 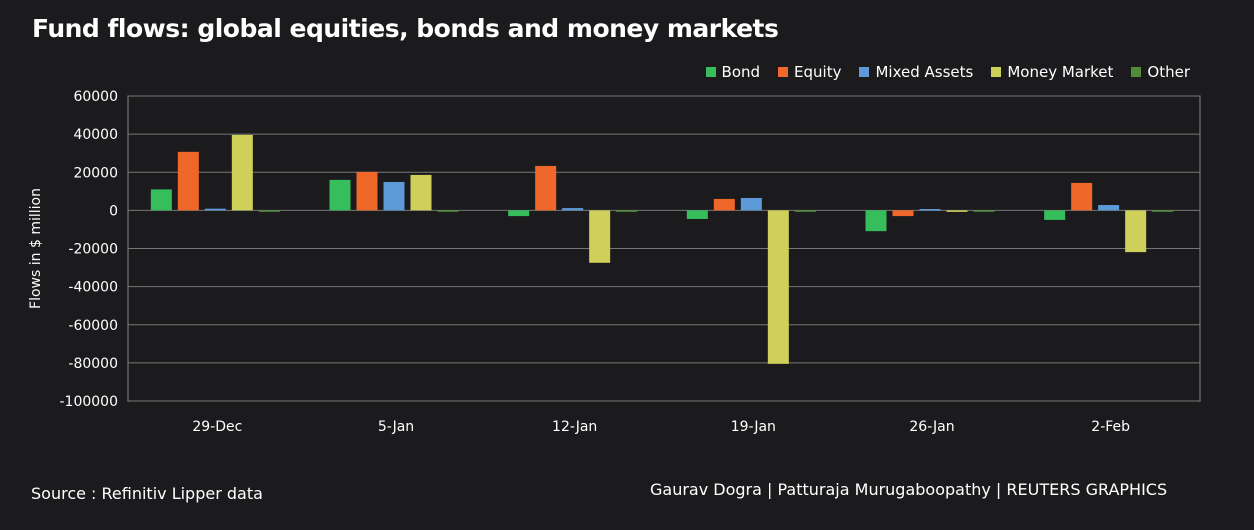 What do you see at coordinates (95, 97) in the screenshot?
I see `y-tick-label: 60000` at bounding box center [95, 97].